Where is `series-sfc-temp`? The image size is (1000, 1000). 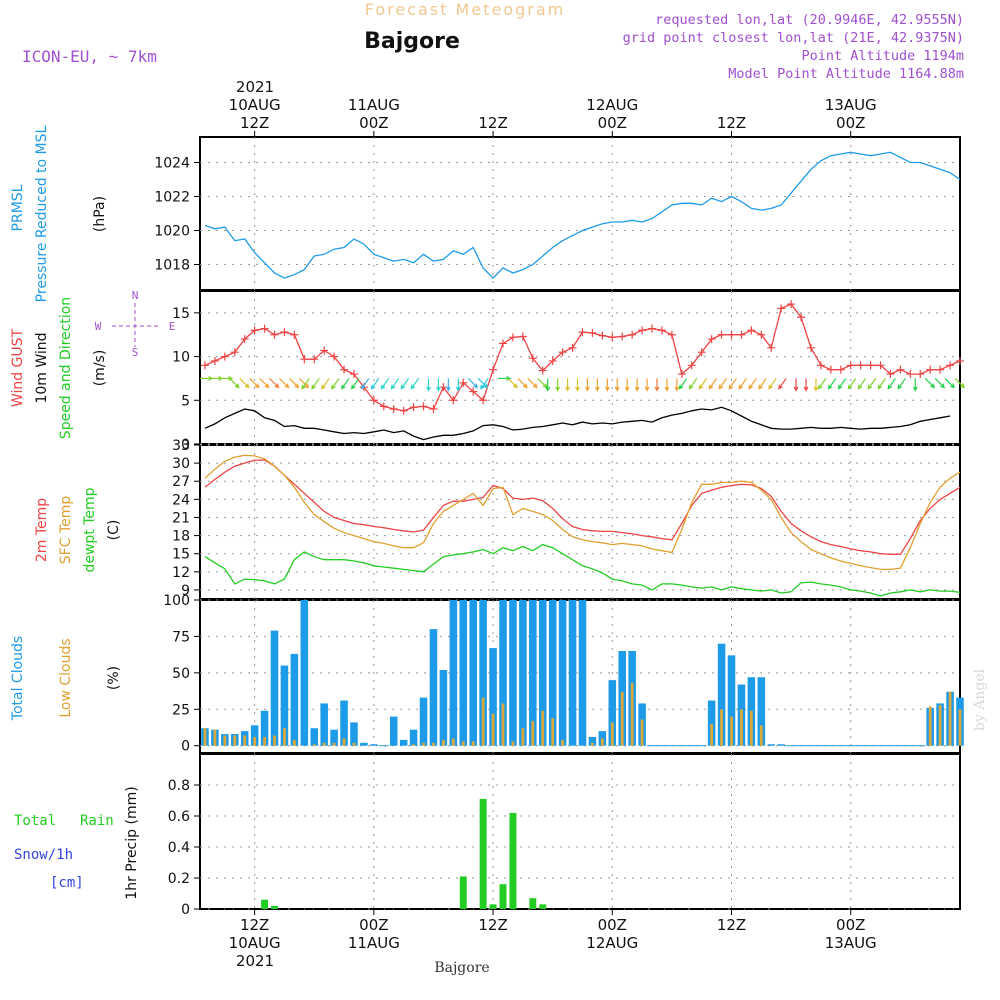 series-sfc-temp is located at coordinates (582, 512).